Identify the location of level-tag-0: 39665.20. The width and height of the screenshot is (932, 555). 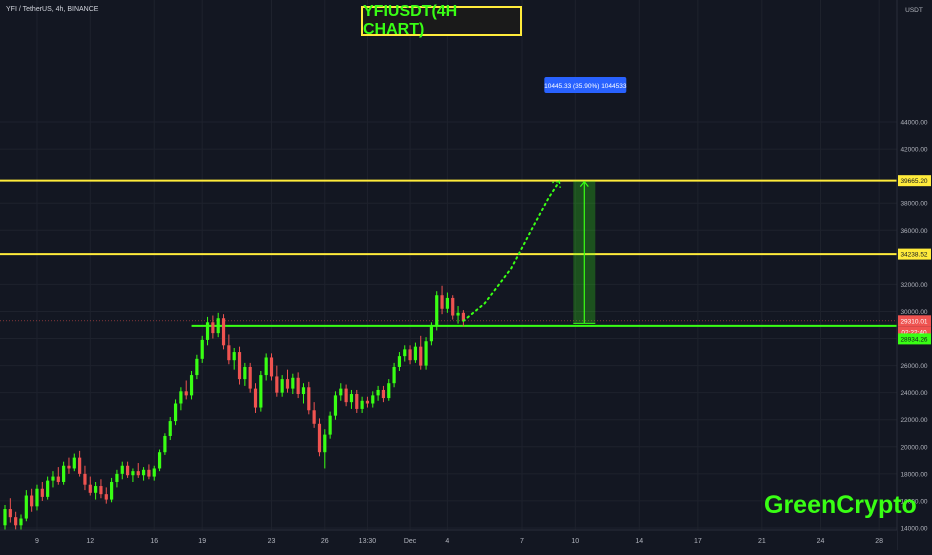
(913, 181).